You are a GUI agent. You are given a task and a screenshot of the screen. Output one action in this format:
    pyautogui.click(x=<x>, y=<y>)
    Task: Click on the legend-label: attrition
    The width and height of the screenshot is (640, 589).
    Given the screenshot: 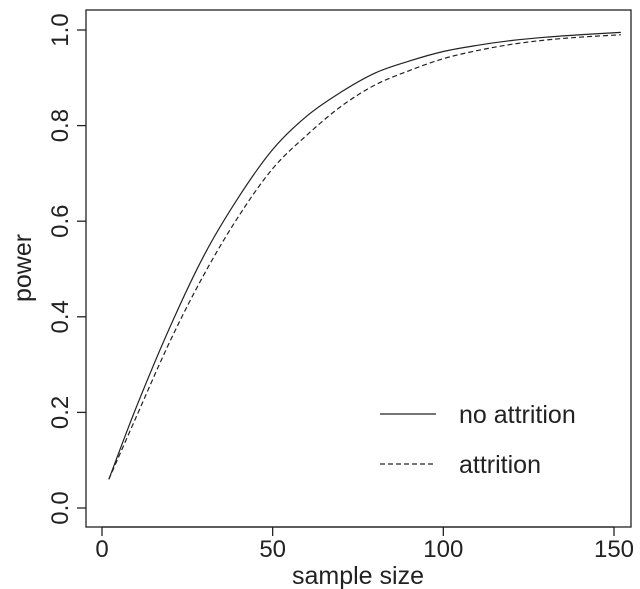 What is the action you would take?
    pyautogui.click(x=500, y=465)
    